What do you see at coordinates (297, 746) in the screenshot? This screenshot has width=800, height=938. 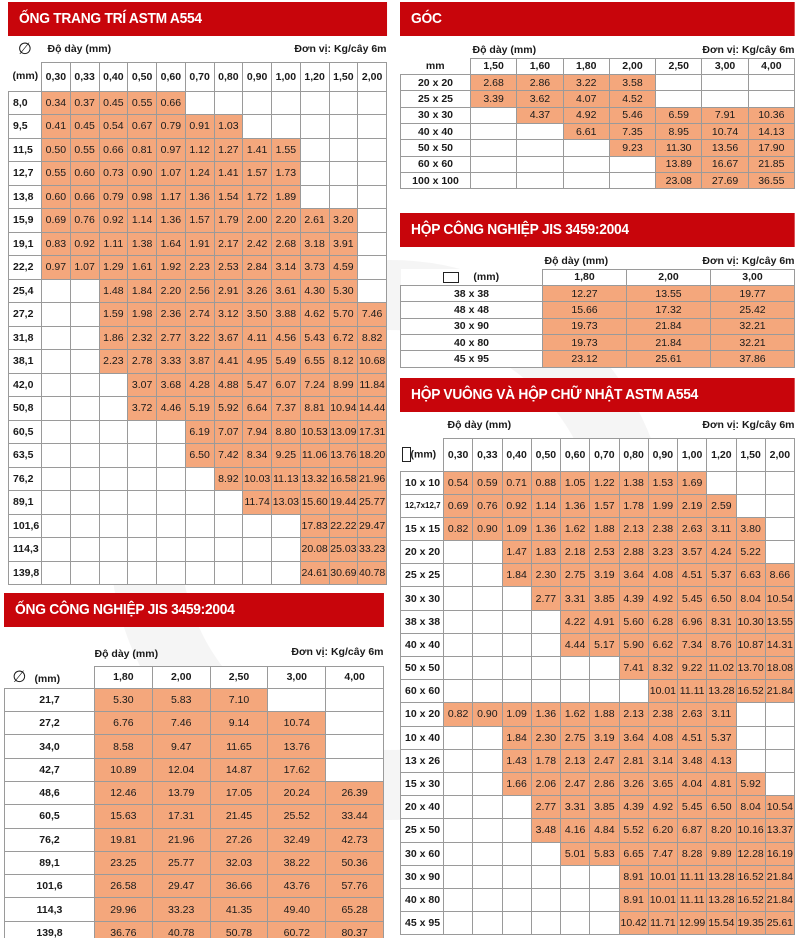 I see `weight-value-cell: 13.76` at bounding box center [297, 746].